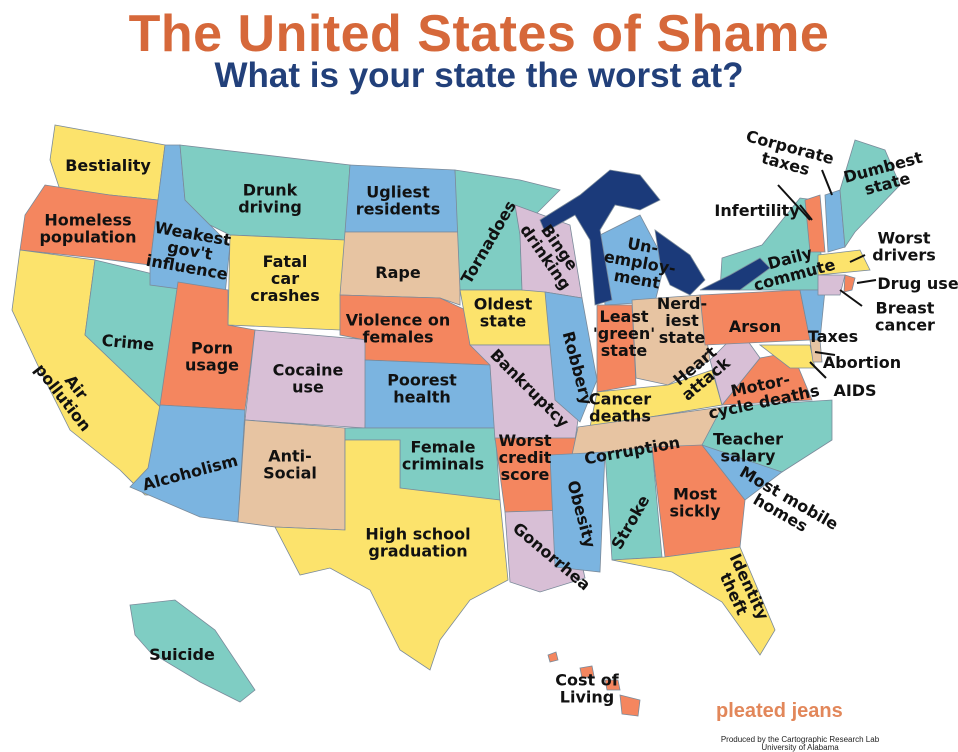 The width and height of the screenshot is (958, 752). I want to click on state-sd, so click(400, 268).